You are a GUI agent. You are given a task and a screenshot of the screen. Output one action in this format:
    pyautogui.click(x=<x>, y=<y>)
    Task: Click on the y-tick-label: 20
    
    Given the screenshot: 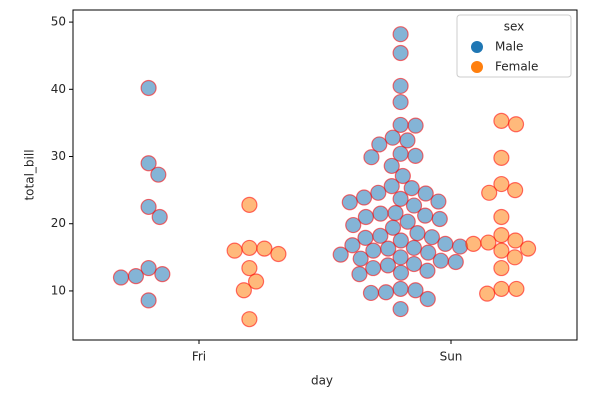 What is the action you would take?
    pyautogui.click(x=58, y=223)
    